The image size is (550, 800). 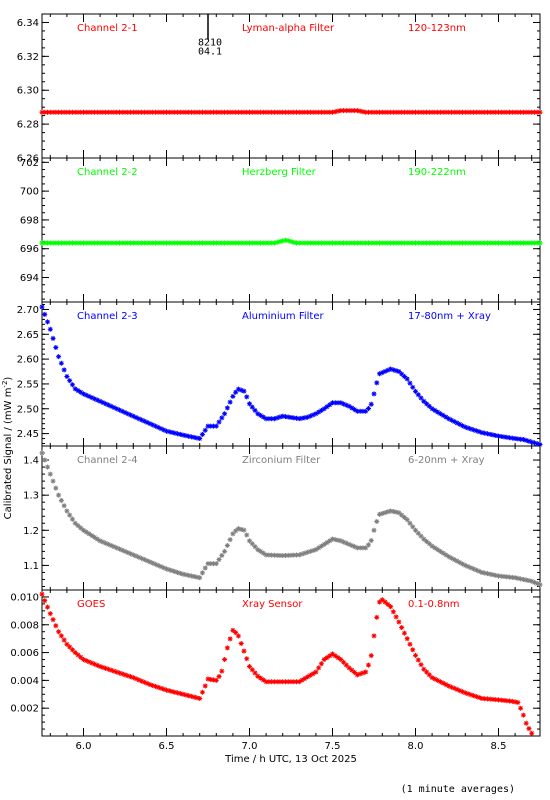 I want to click on panel-band-label: 17-80nm + Xray, so click(x=449, y=316).